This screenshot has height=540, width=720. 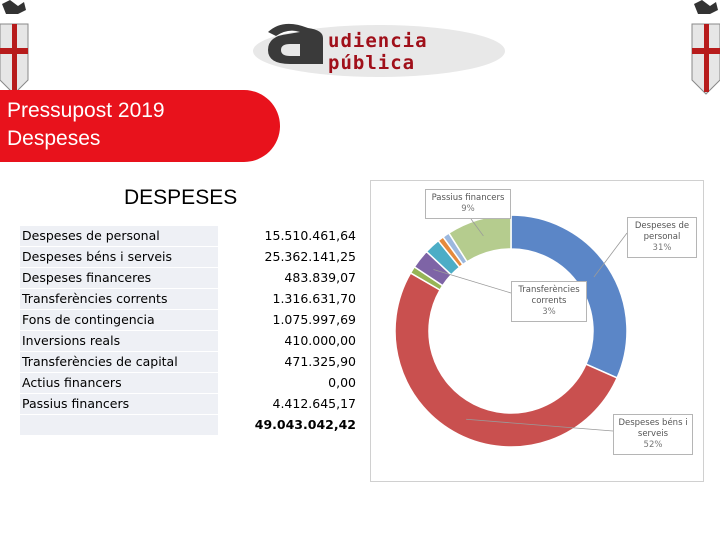 I want to click on row-value: 1.075.997,69, so click(x=314, y=319).